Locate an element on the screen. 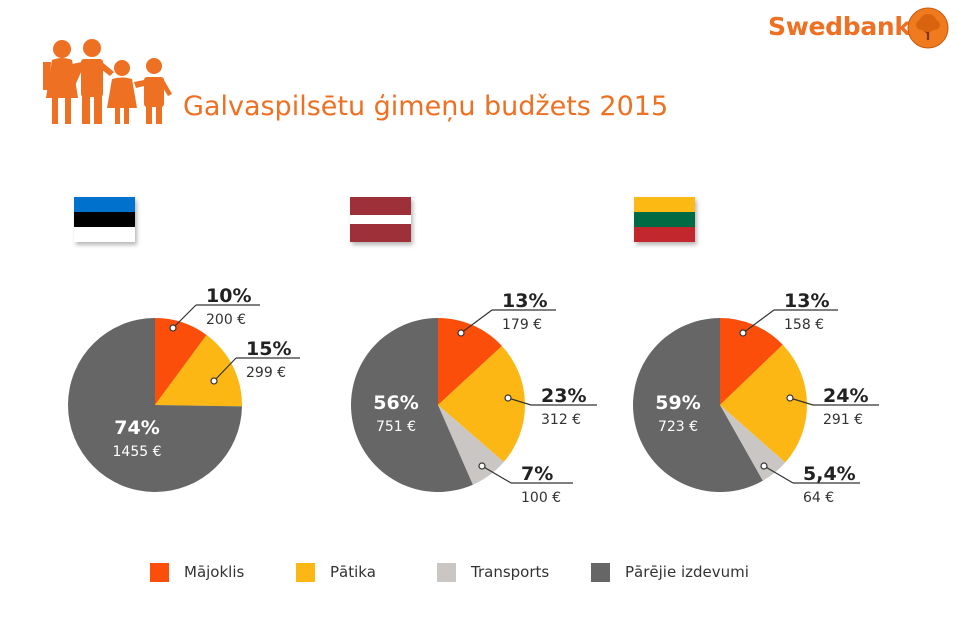 The width and height of the screenshot is (957, 631). slice-percent-label: 7% is located at coordinates (537, 474).